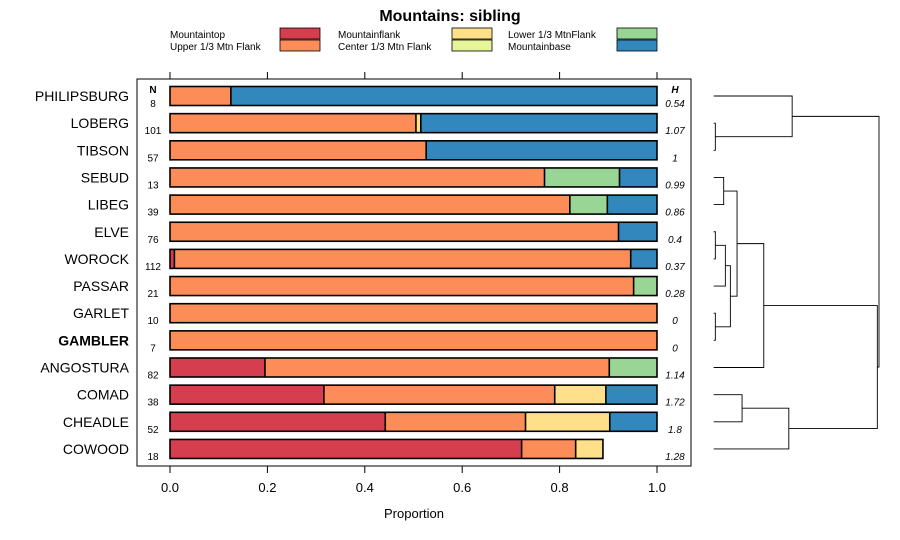 The height and width of the screenshot is (540, 900). I want to click on chart-title: Mountains: sibling, so click(449, 16).